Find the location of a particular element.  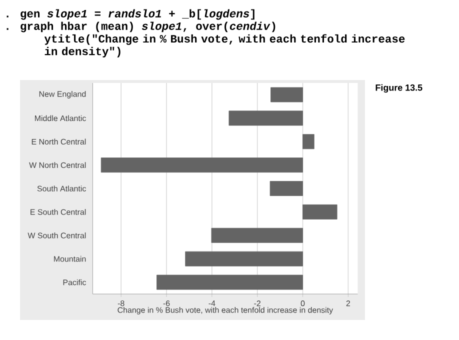

text: . graph hbar (mean) slope1, over(cendiv) is located at coordinates (141, 27).